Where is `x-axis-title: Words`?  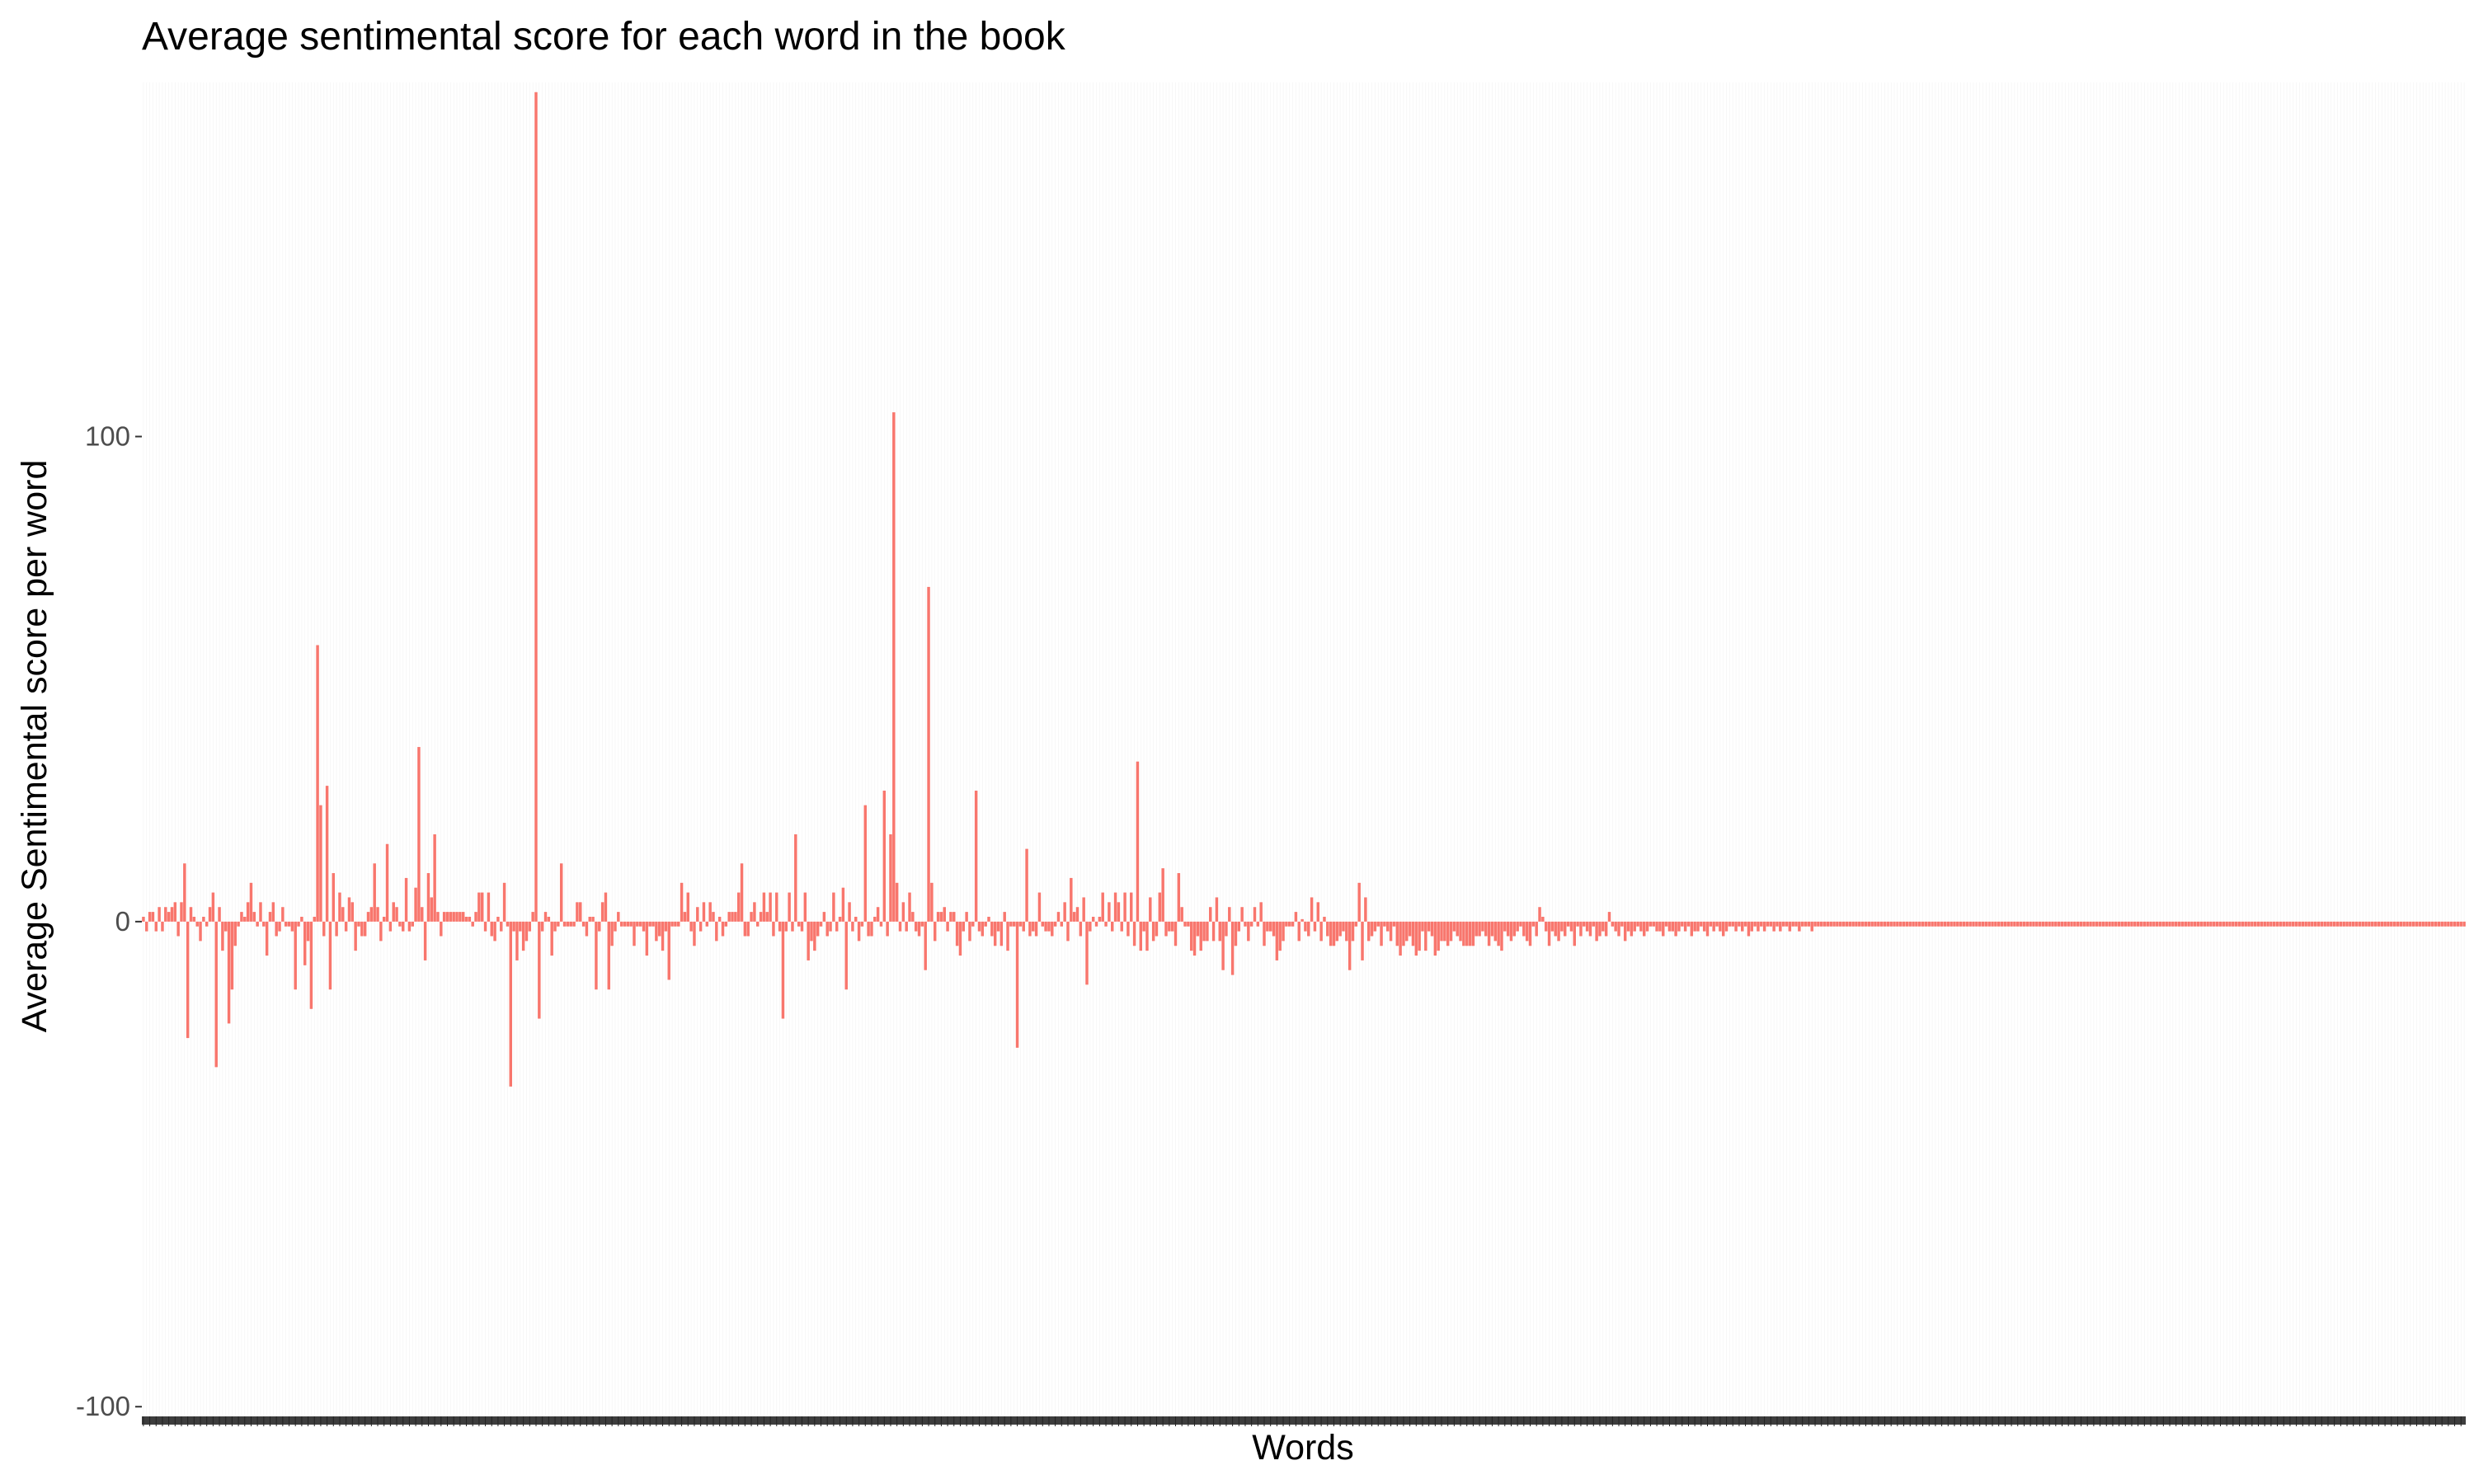
x-axis-title: Words is located at coordinates (1302, 1448).